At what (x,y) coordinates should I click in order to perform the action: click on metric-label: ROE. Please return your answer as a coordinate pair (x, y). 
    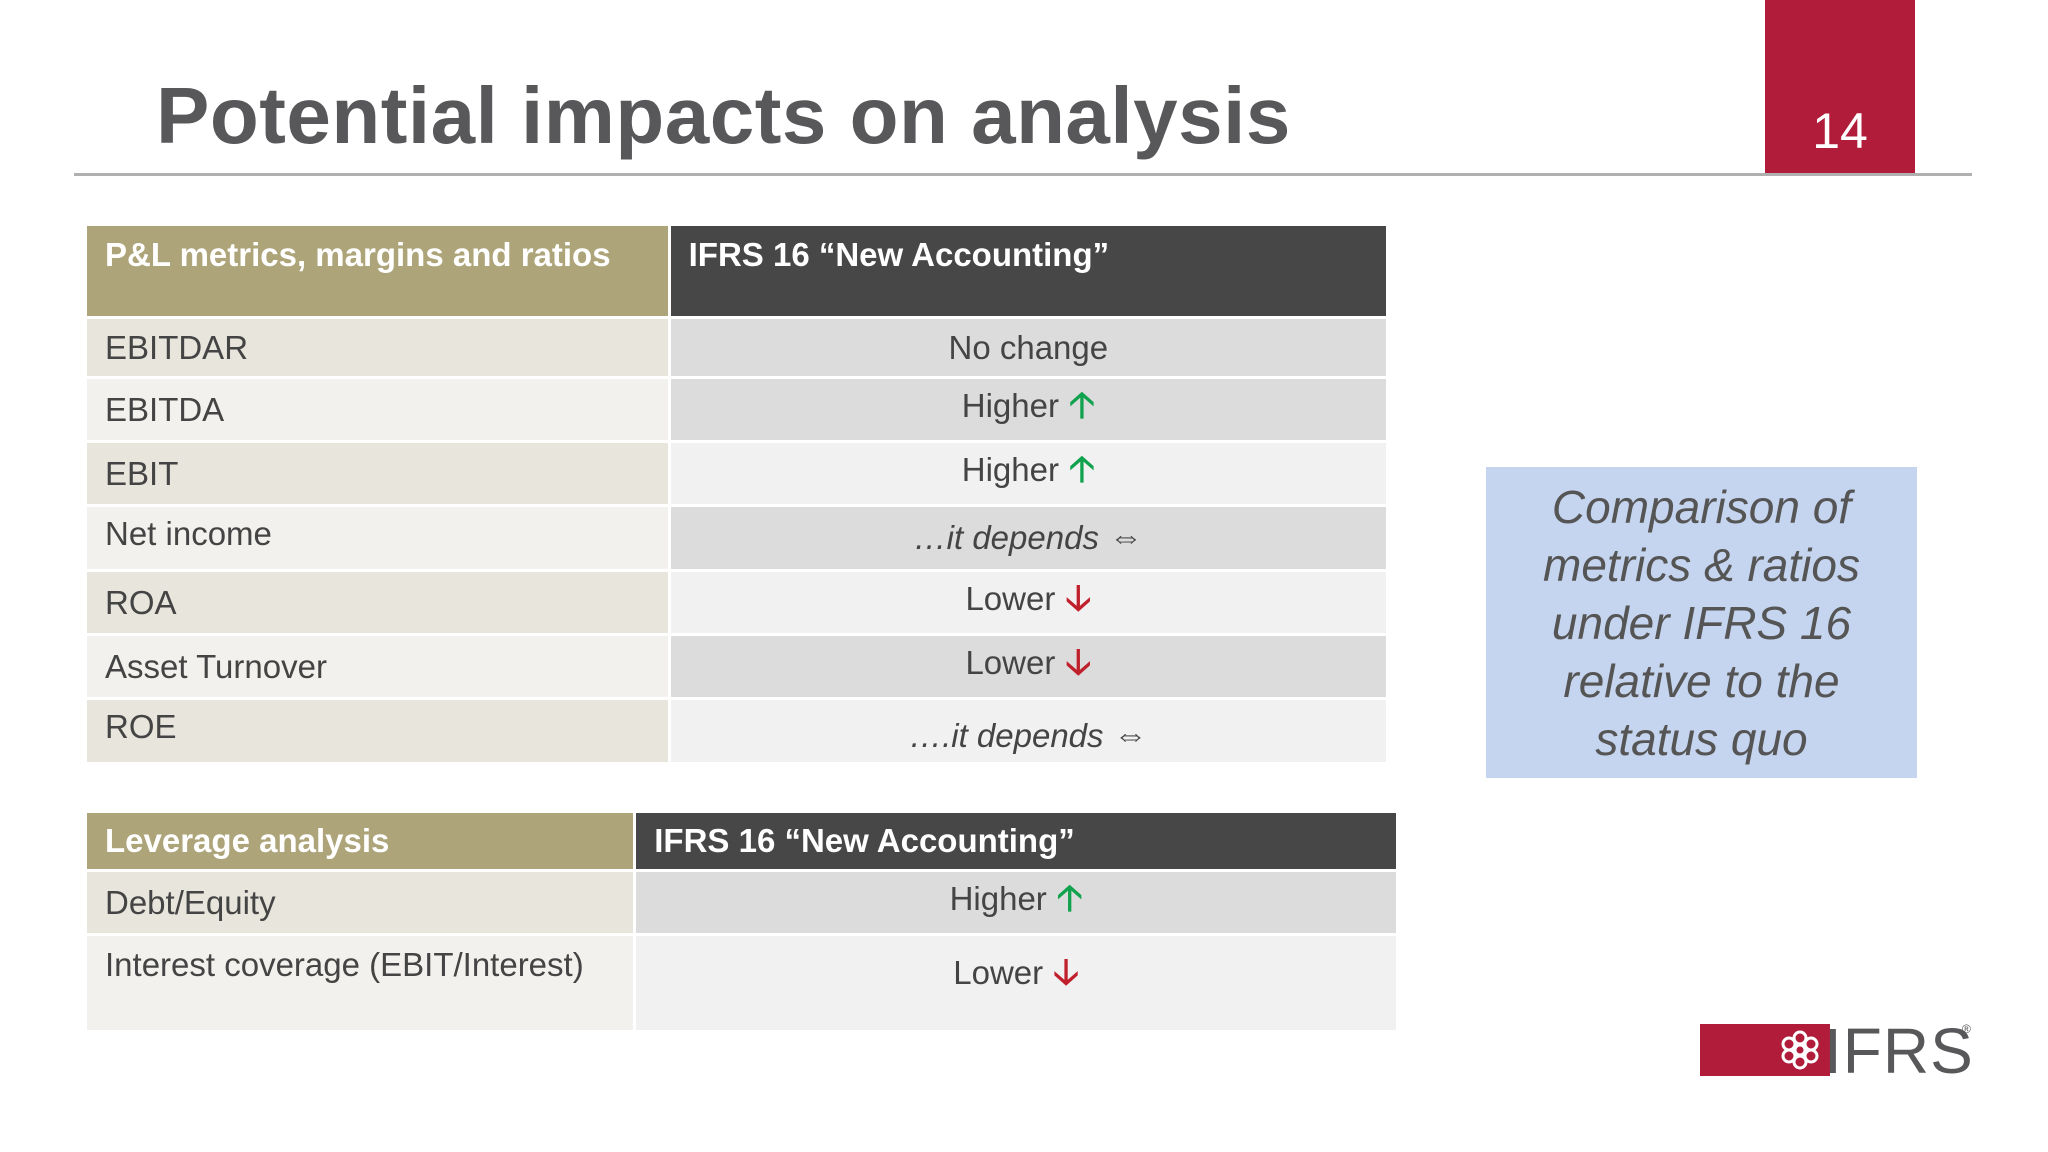
    Looking at the image, I should click on (377, 731).